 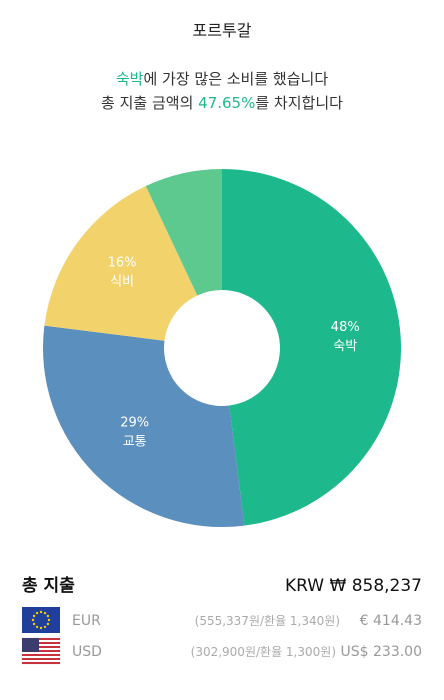 I want to click on headline-text: 를 차지합니다, so click(x=299, y=103).